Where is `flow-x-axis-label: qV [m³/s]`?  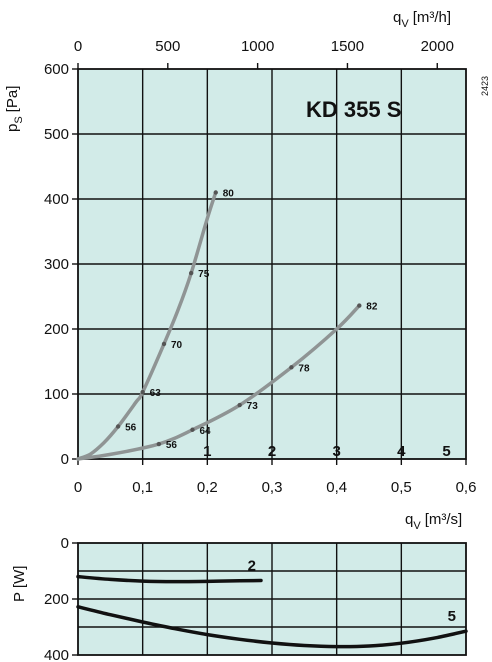
flow-x-axis-label: qV [m³/s] is located at coordinates (433, 521).